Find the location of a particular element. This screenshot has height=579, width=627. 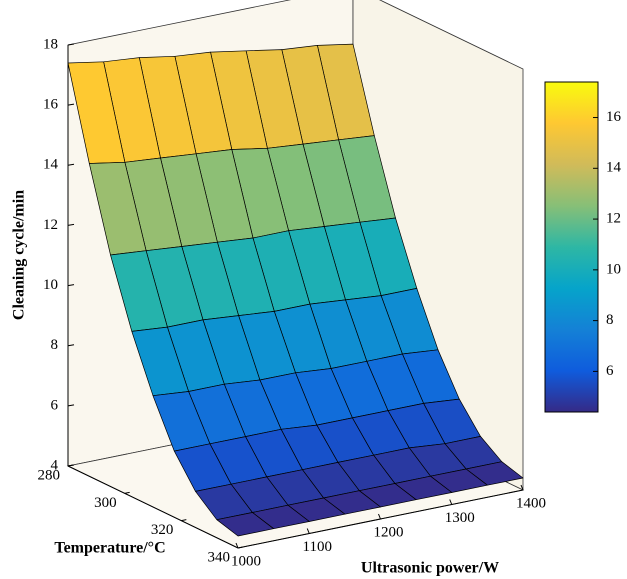

colorbar-tick-label: 6 is located at coordinates (610, 371).